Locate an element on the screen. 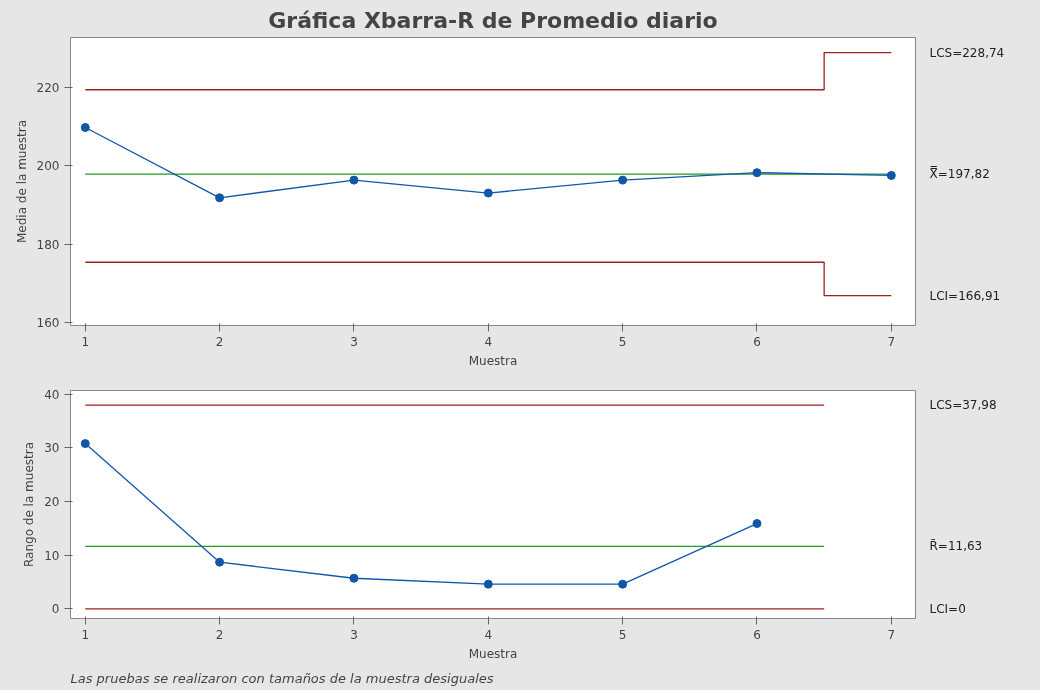 This screenshot has height=693, width=1048. y-axis-title: Media de la muestra is located at coordinates (21, 181).